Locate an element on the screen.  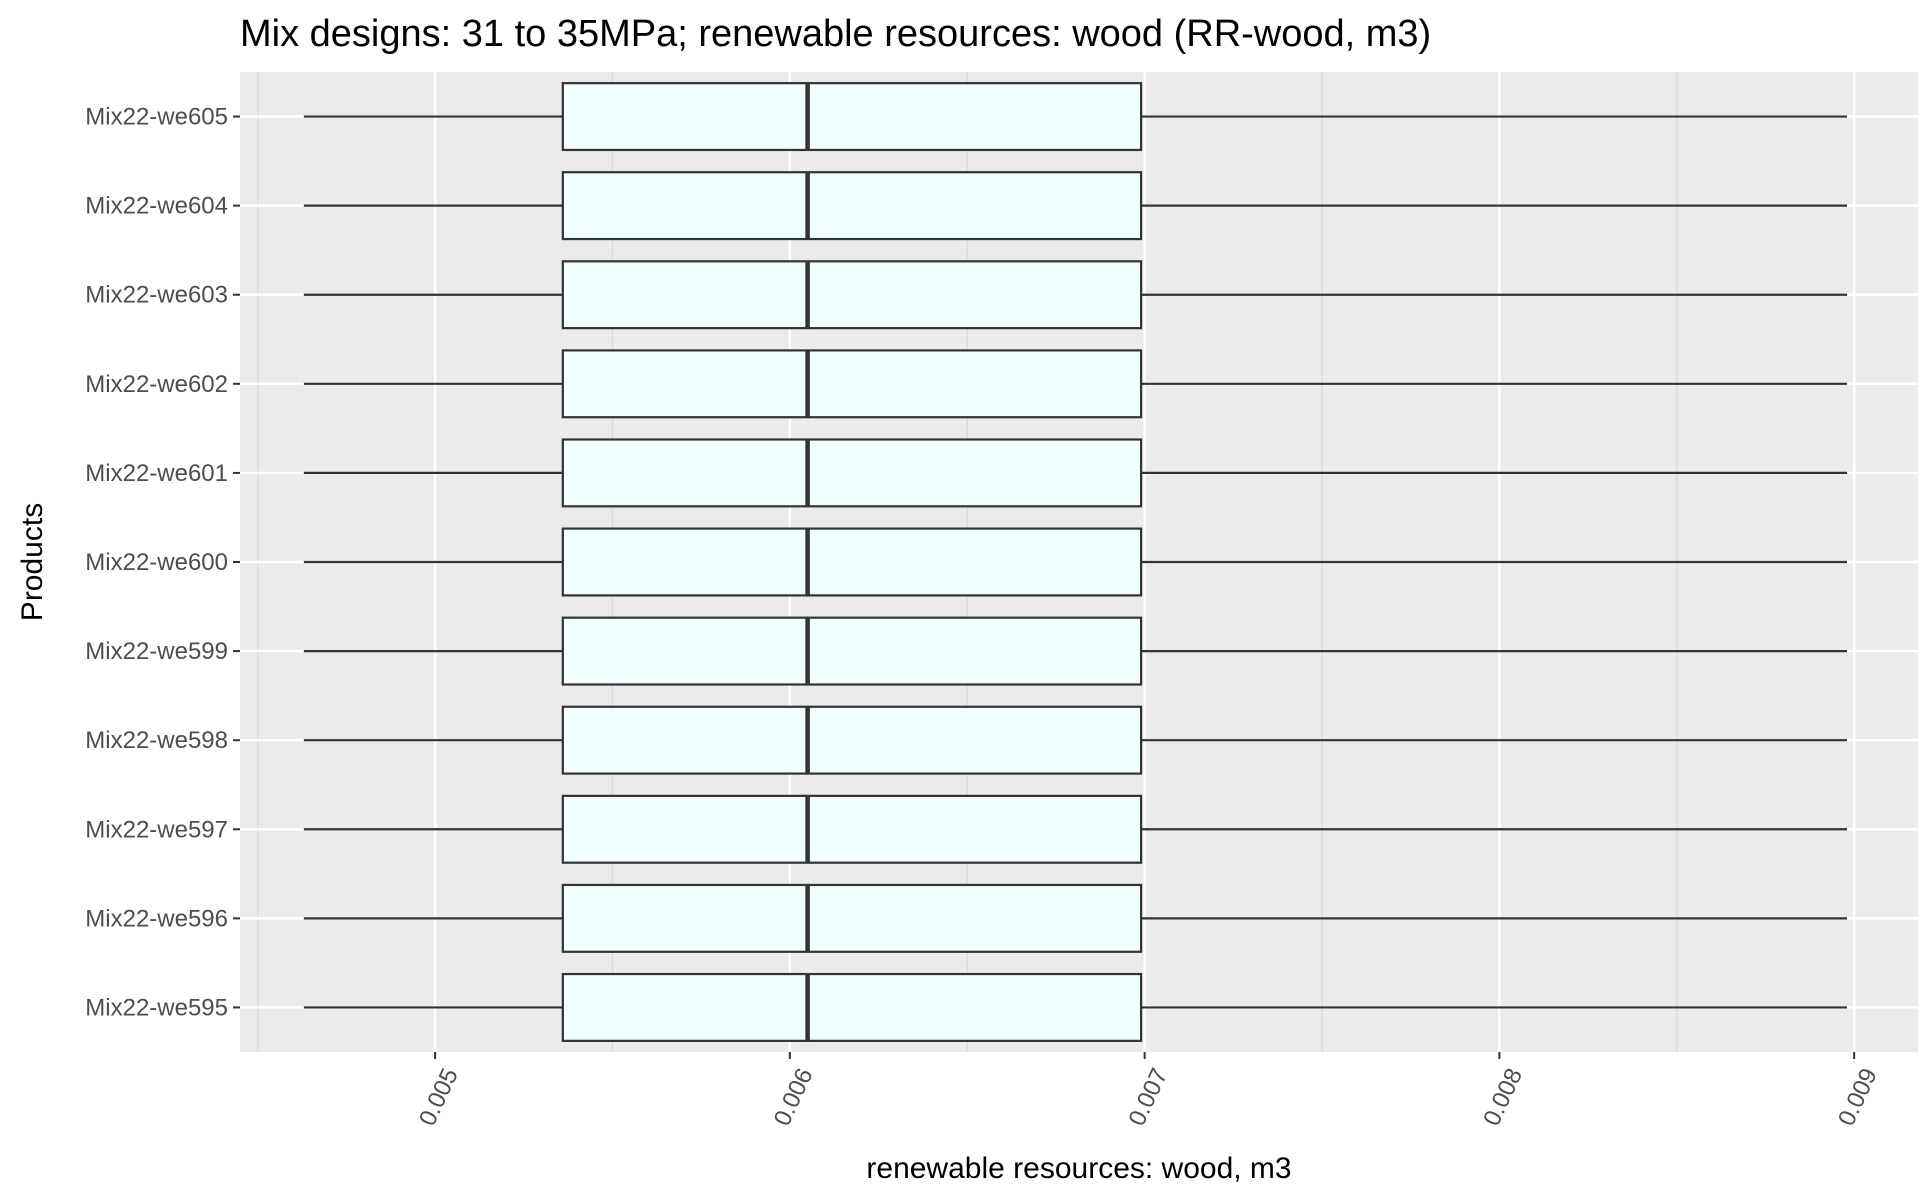
y-axis-title: Products is located at coordinates (32, 562).